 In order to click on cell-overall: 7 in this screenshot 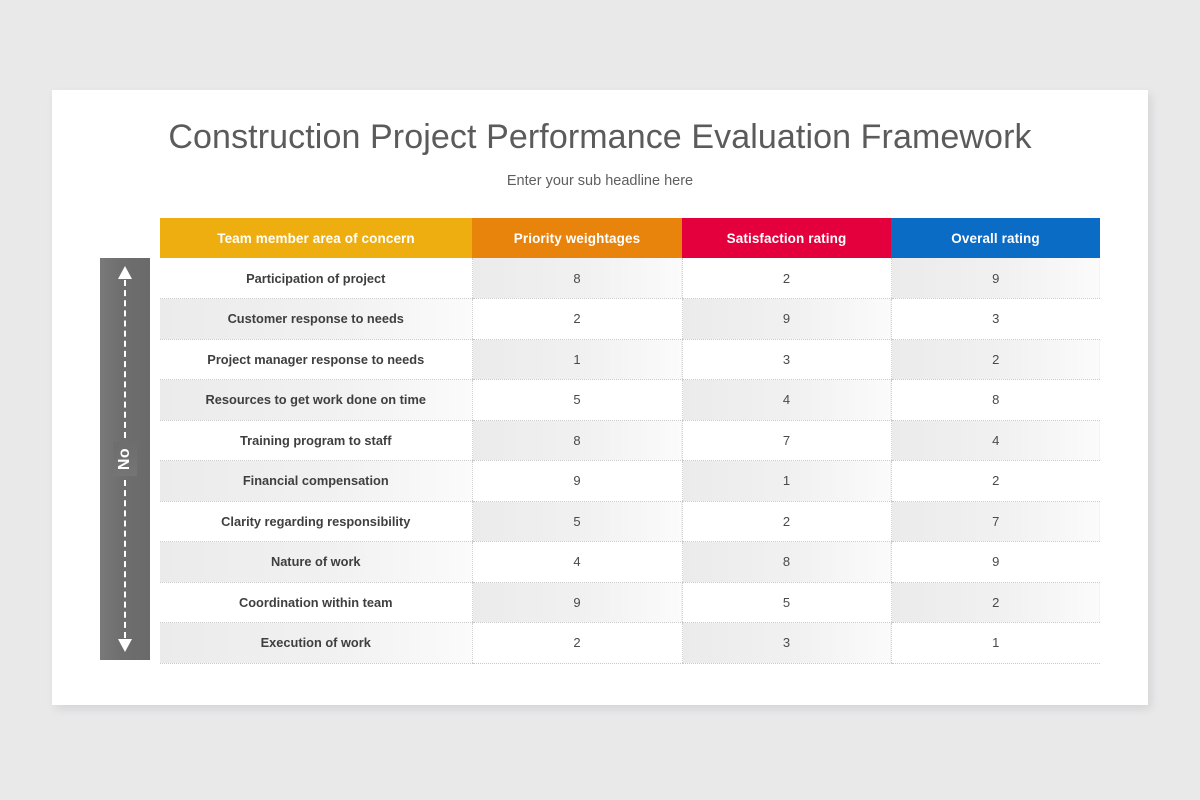, I will do `click(995, 521)`.